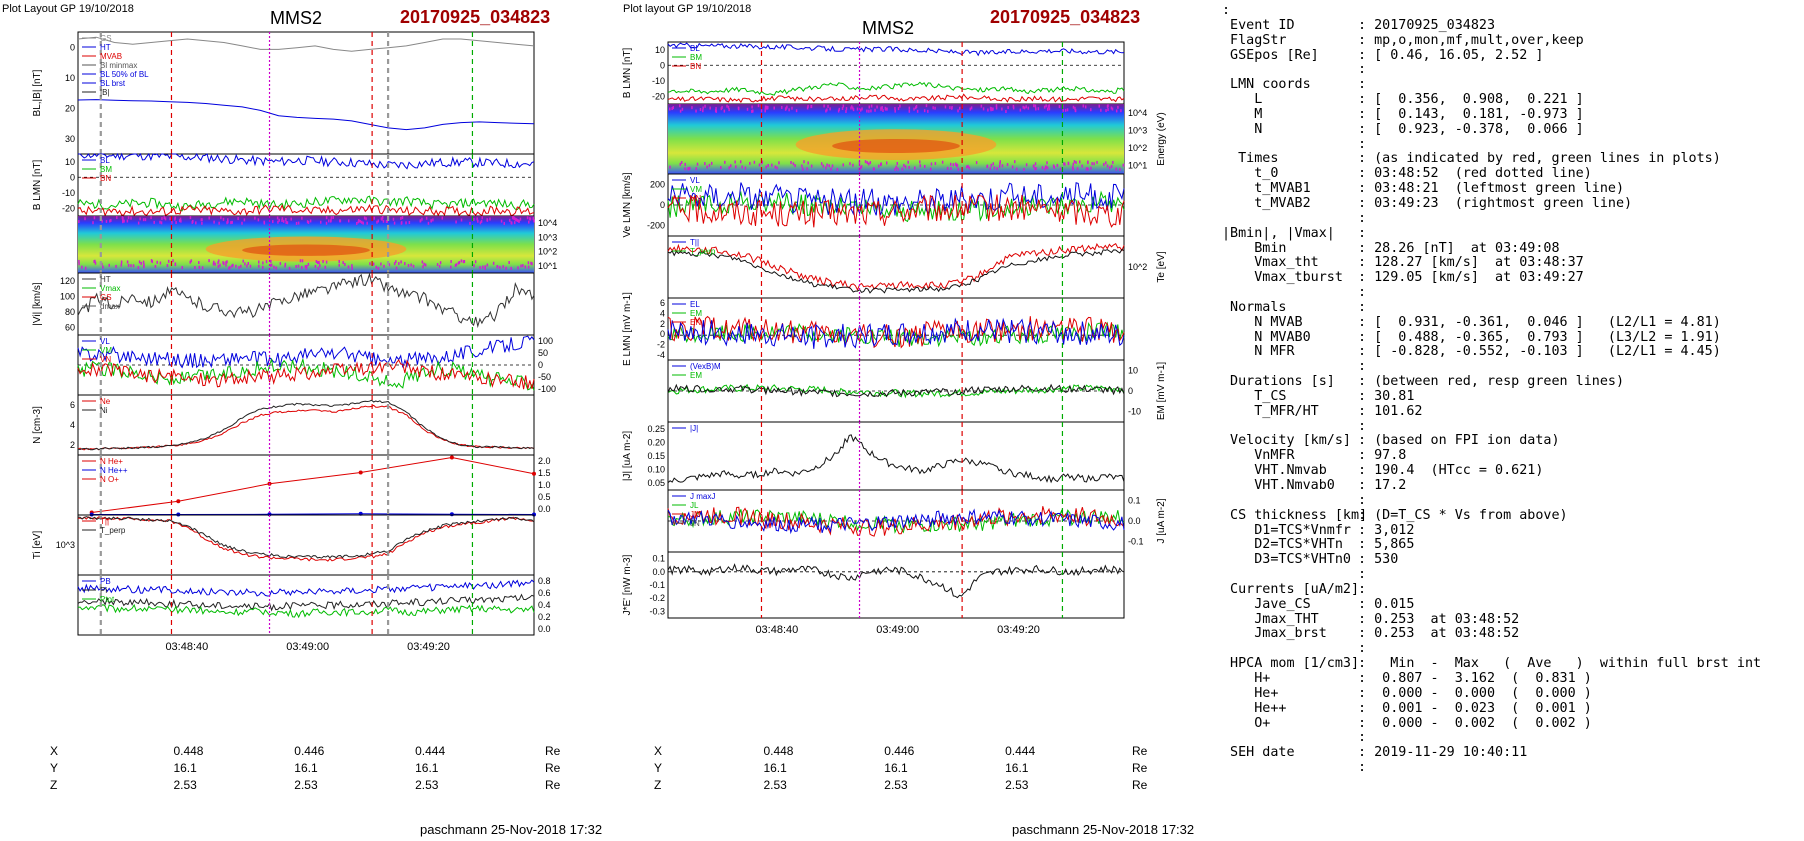  What do you see at coordinates (72, 425) in the screenshot?
I see `tick-label: 4` at bounding box center [72, 425].